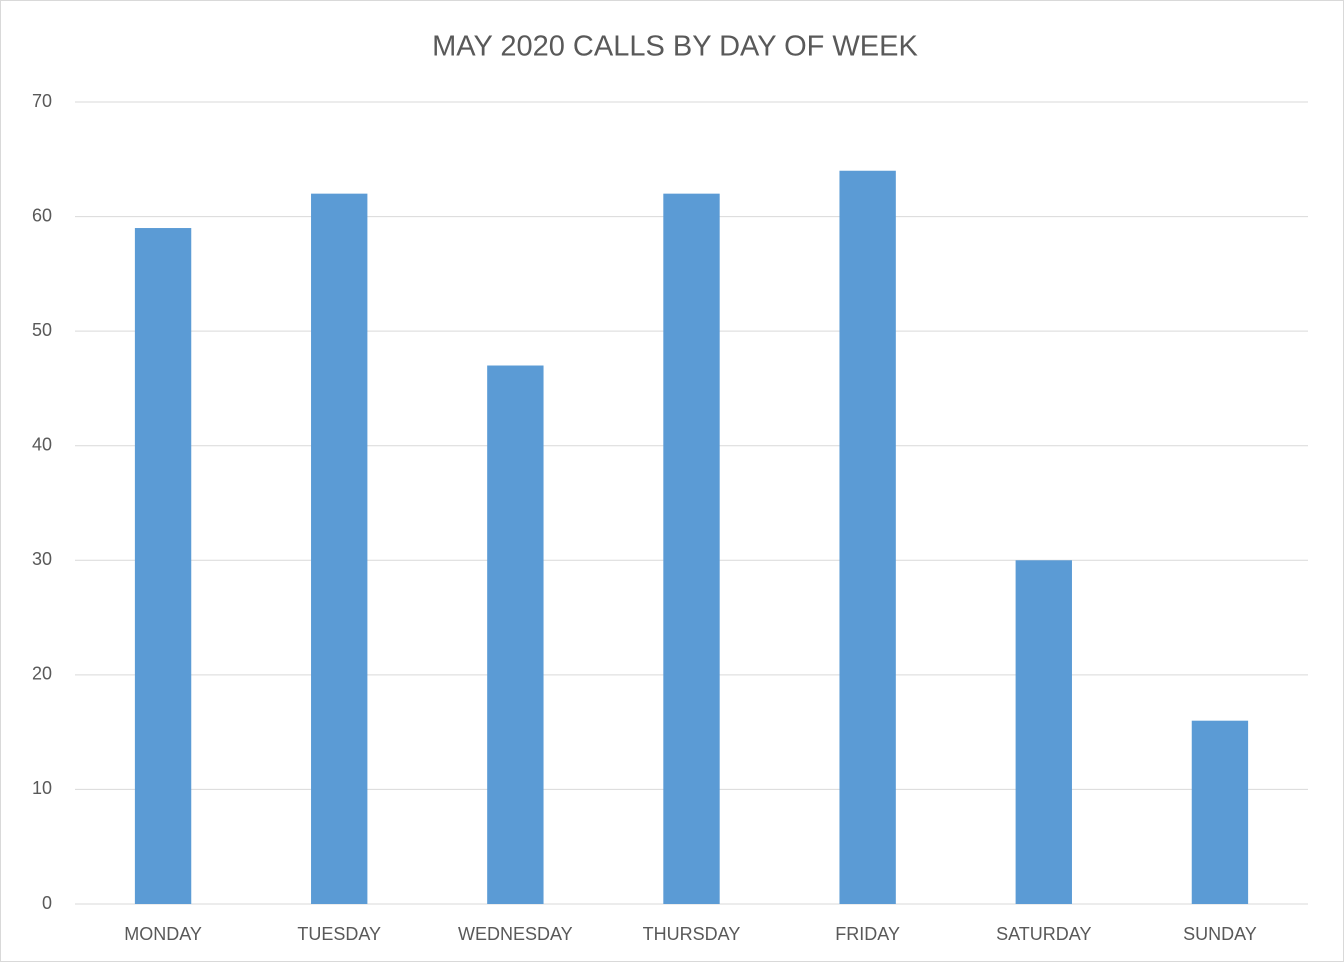 The width and height of the screenshot is (1344, 962). What do you see at coordinates (163, 934) in the screenshot?
I see `x-tick-label: MONDAY` at bounding box center [163, 934].